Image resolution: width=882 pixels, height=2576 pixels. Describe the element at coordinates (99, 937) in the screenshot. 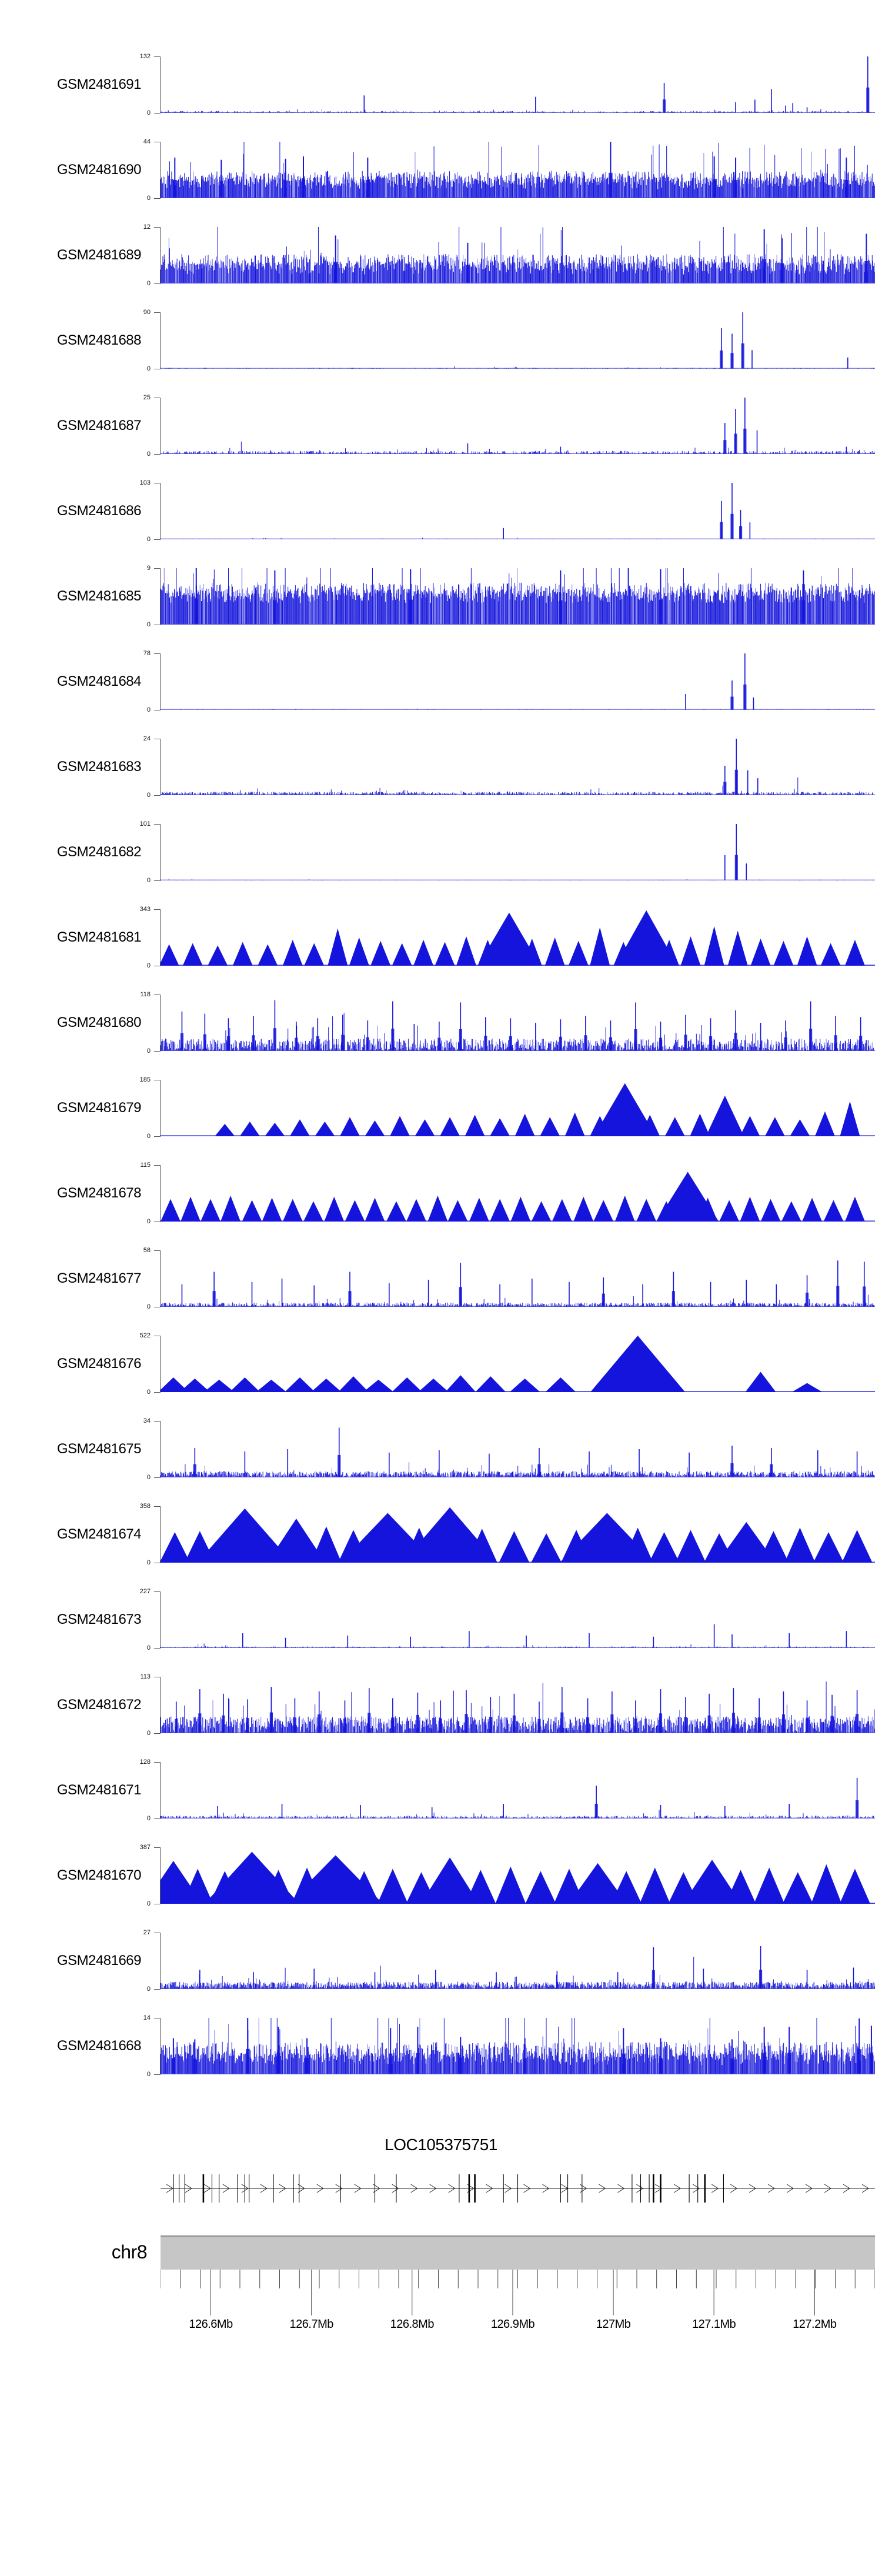

I see `track-sample-label: GSM2481681` at that location.